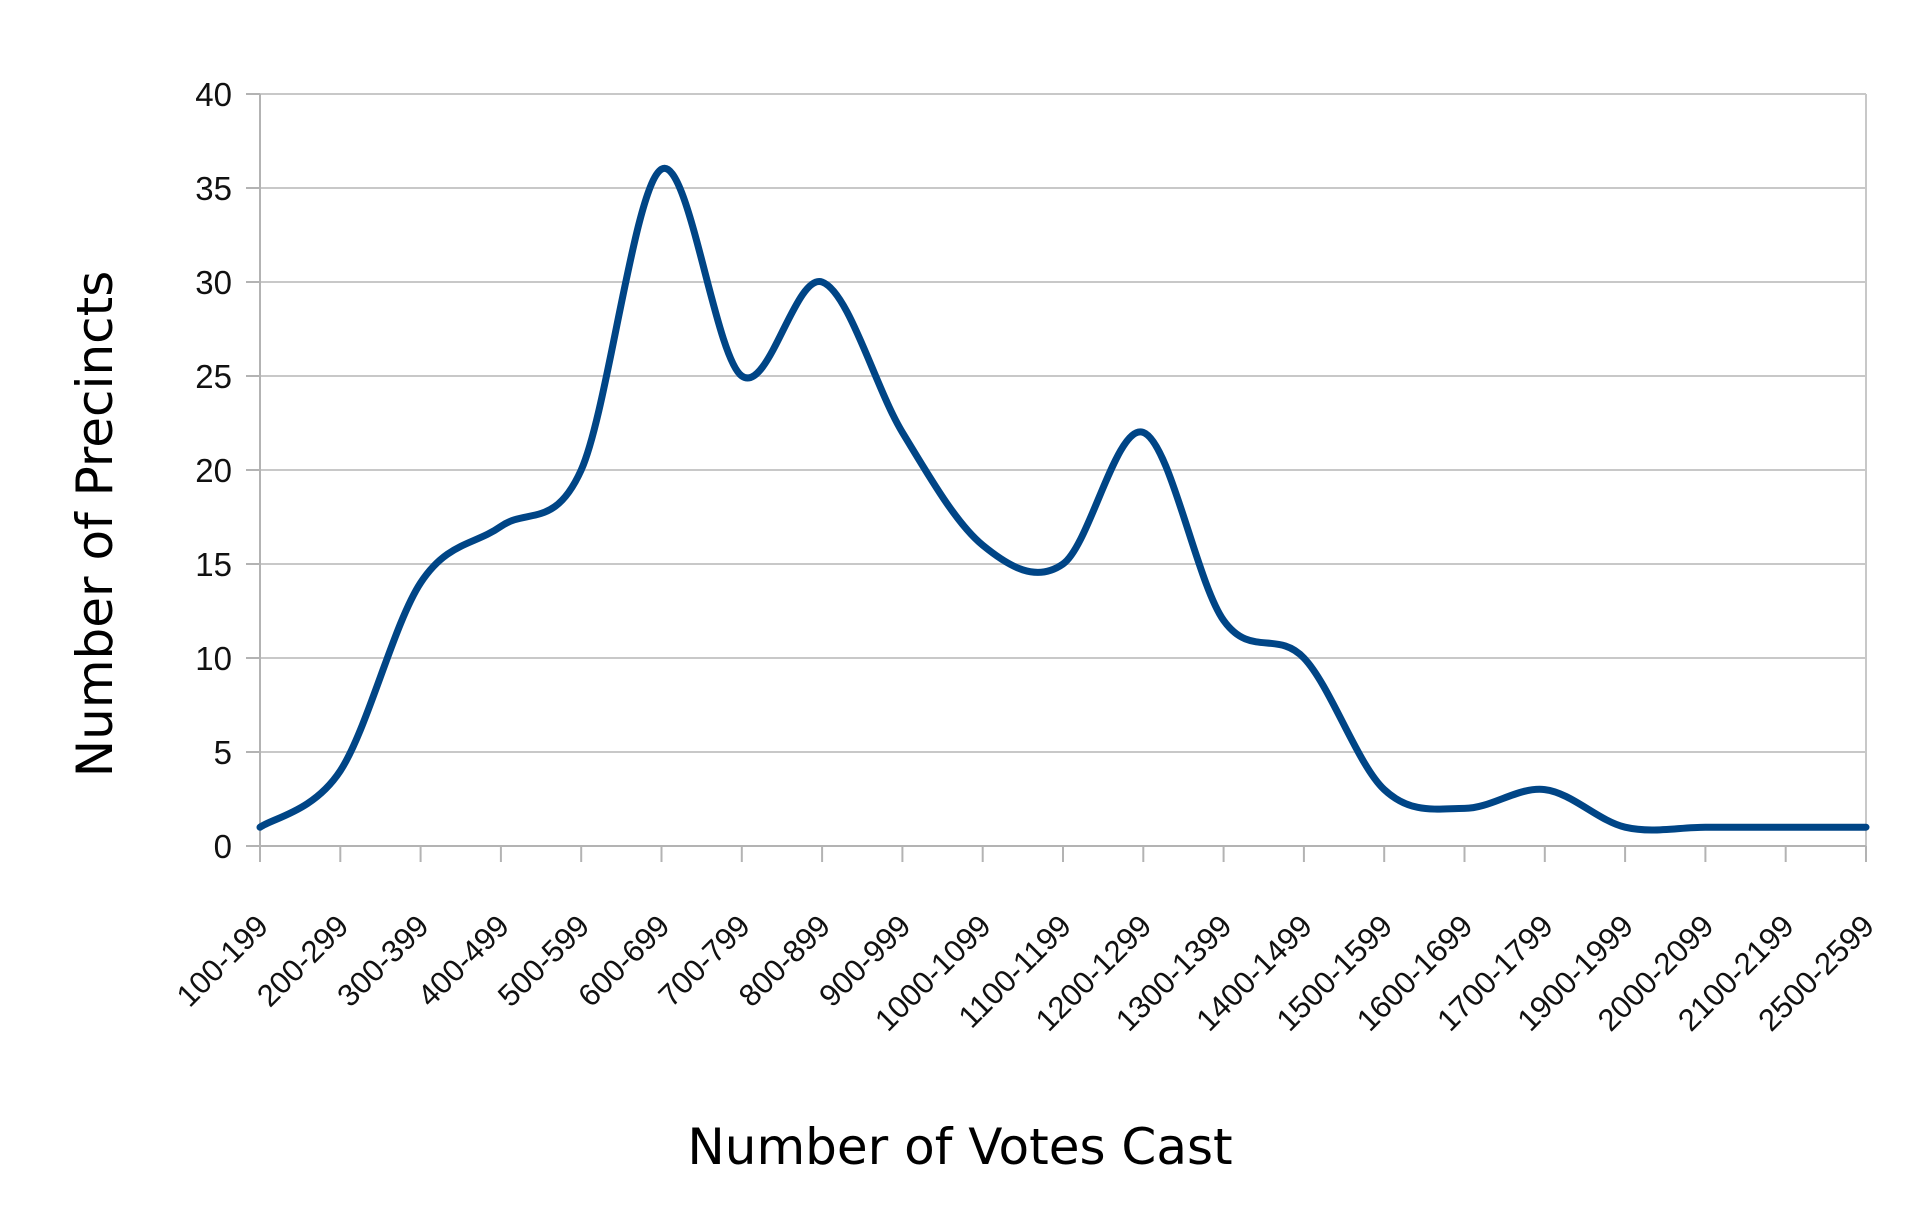  Describe the element at coordinates (95, 524) in the screenshot. I see `y-axis-title: Number of Precincts` at that location.